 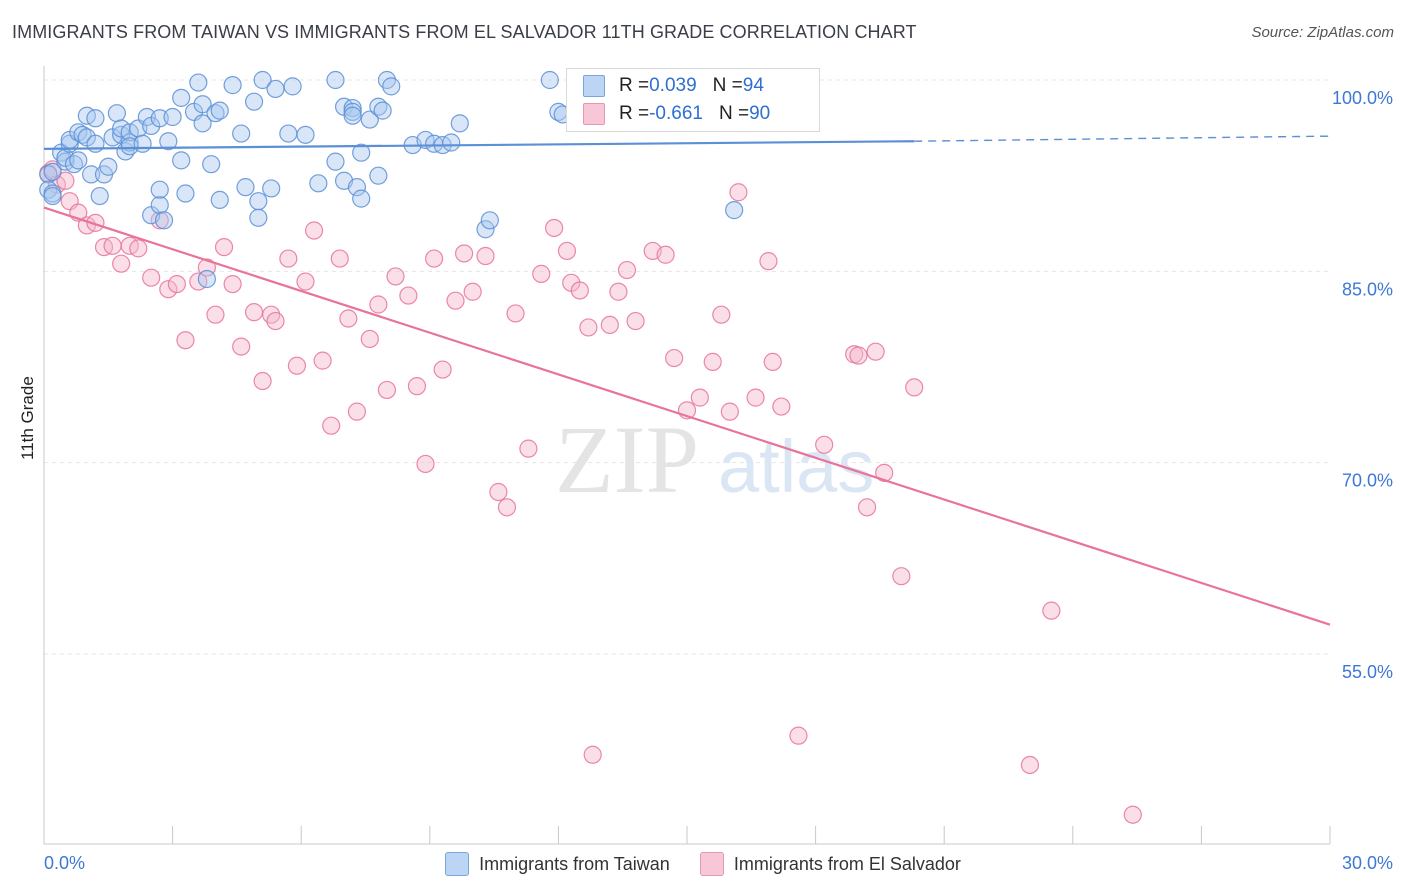 What do you see at coordinates (693, 100) in the screenshot?
I see `correlation-legend: R = 0.039 N = 94 R = -0.661 N = 90` at bounding box center [693, 100].